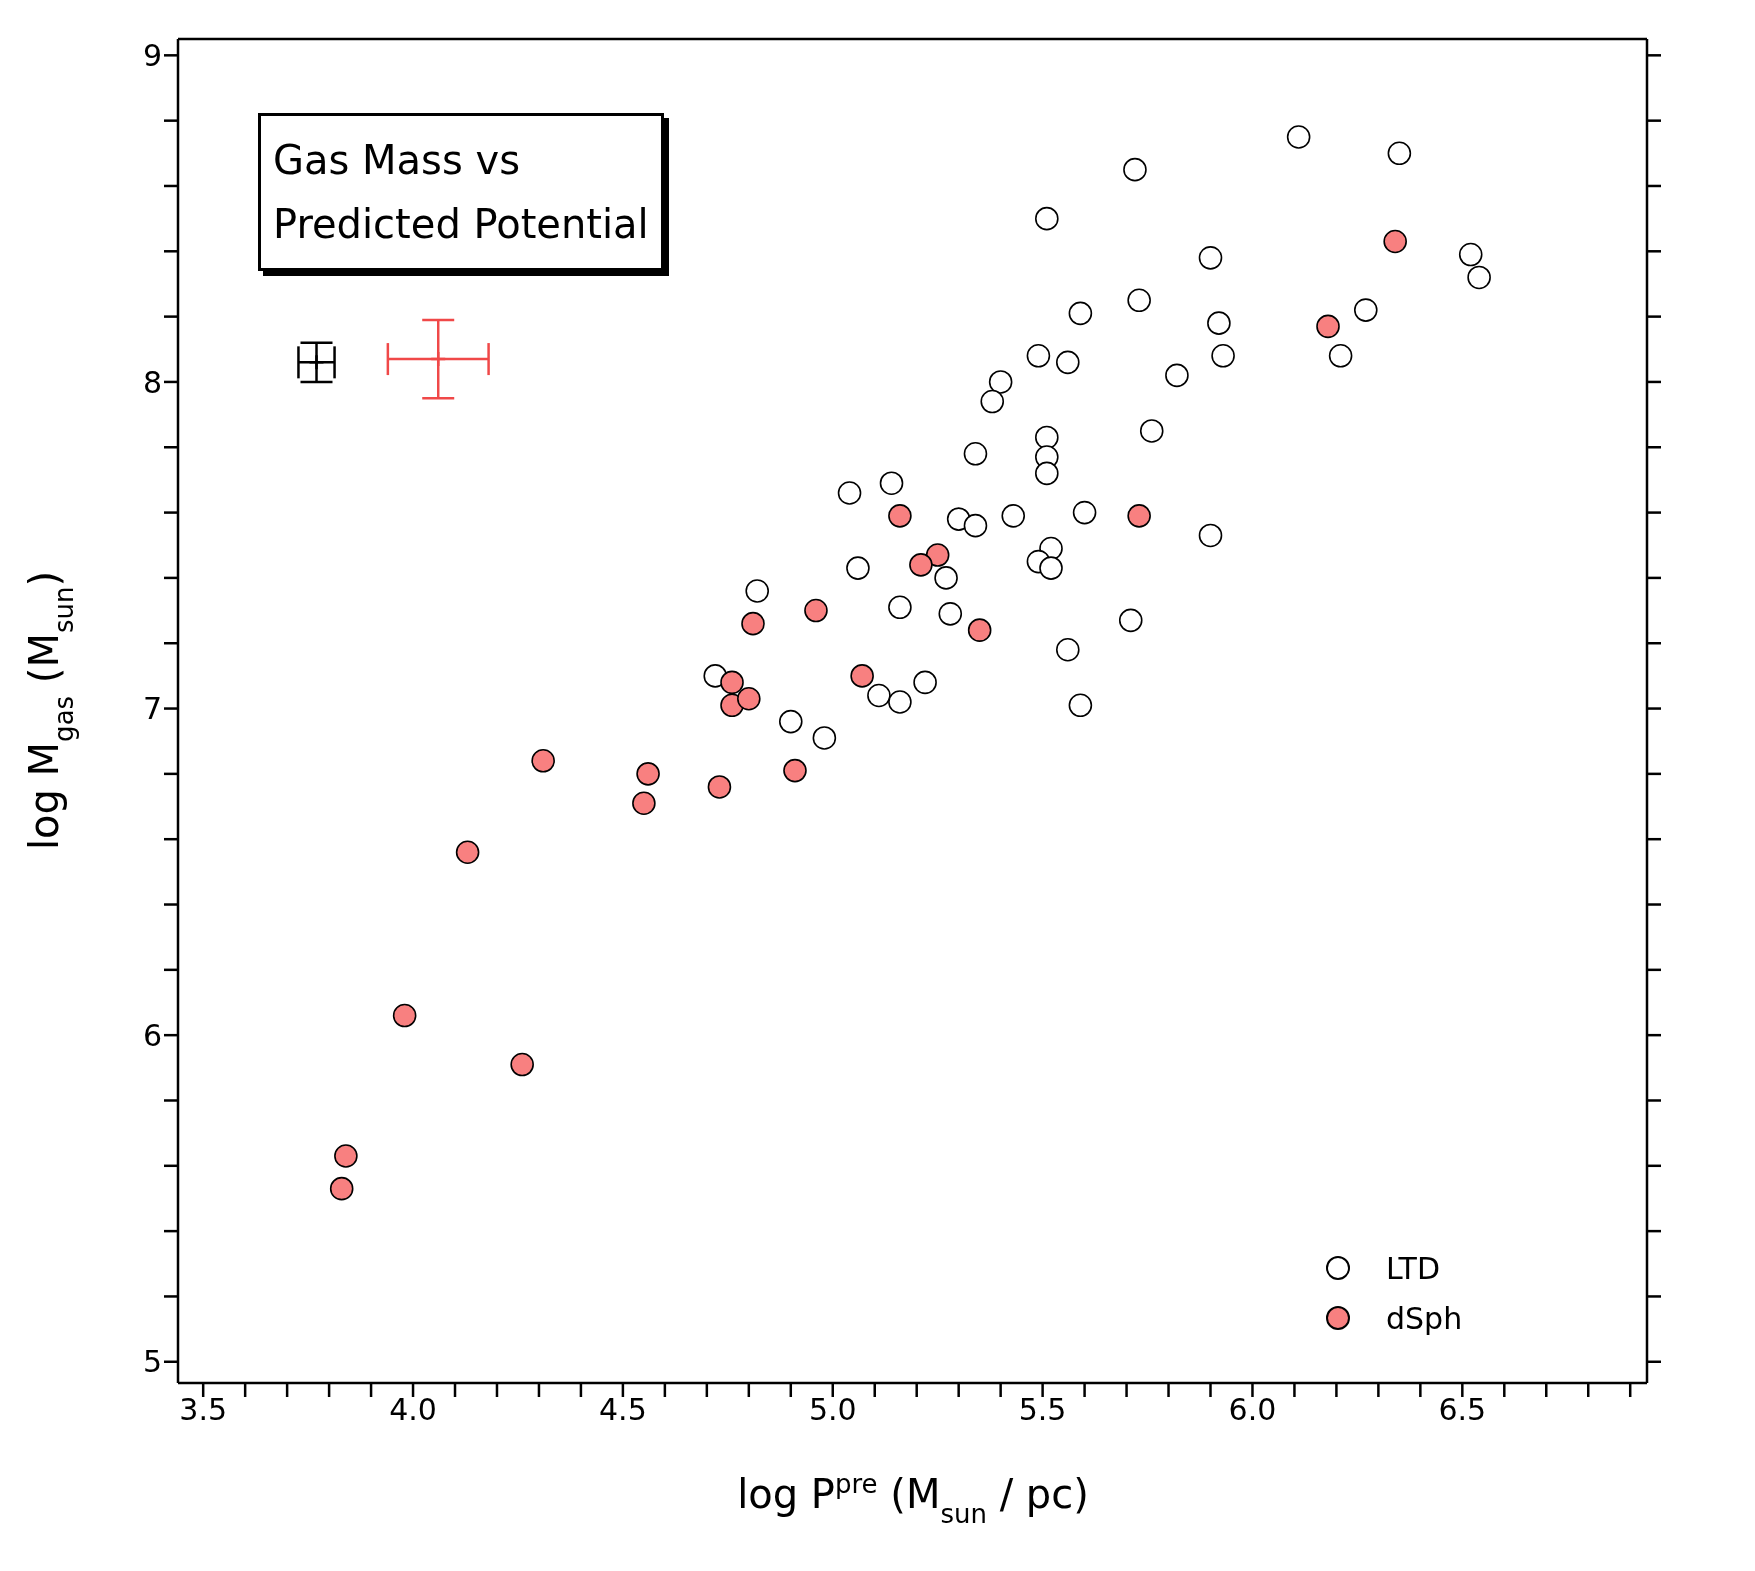 The width and height of the screenshot is (1755, 1571). Describe the element at coordinates (1424, 1318) in the screenshot. I see `legend-label: dSph` at that location.